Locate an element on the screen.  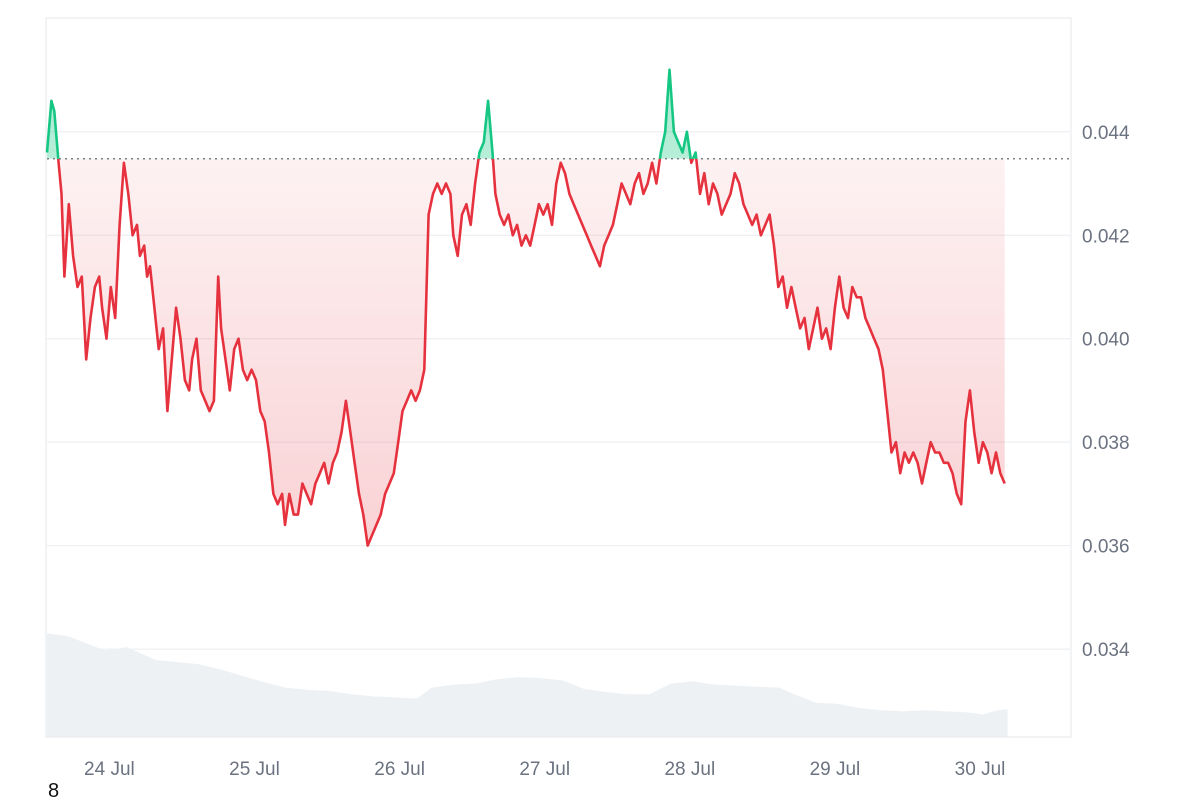
x-tick-label: 24 Jul is located at coordinates (109, 769).